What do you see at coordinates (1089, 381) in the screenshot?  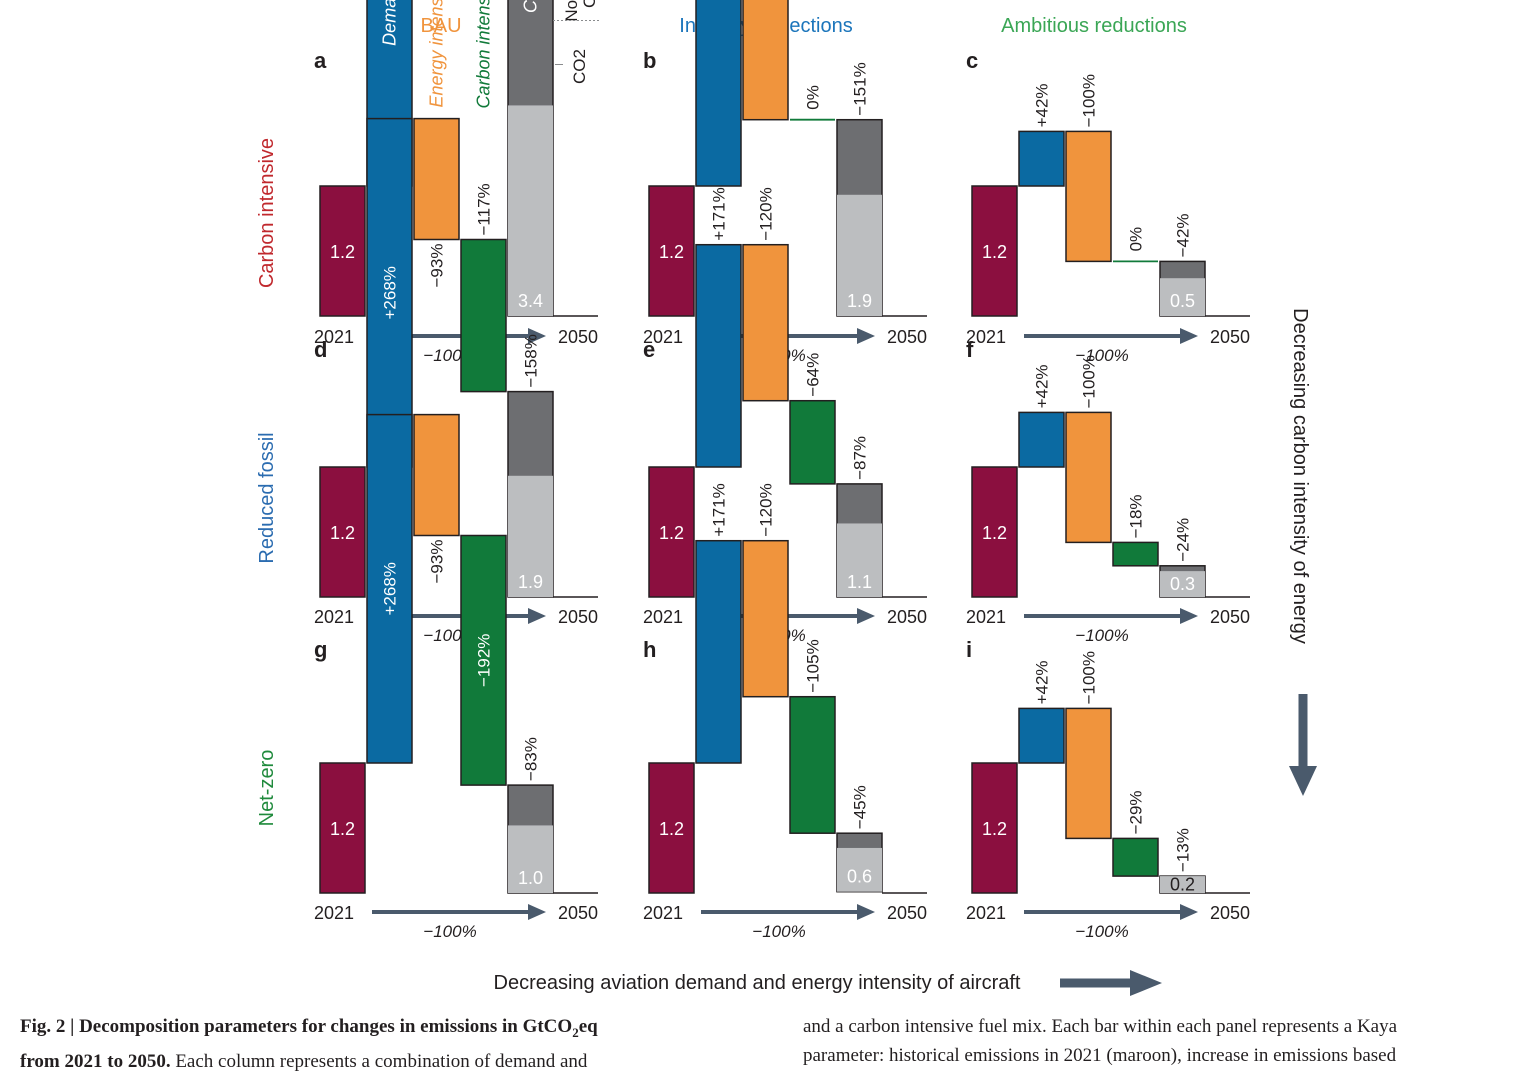 I see `label-energy-intensity-f: −100%` at bounding box center [1089, 381].